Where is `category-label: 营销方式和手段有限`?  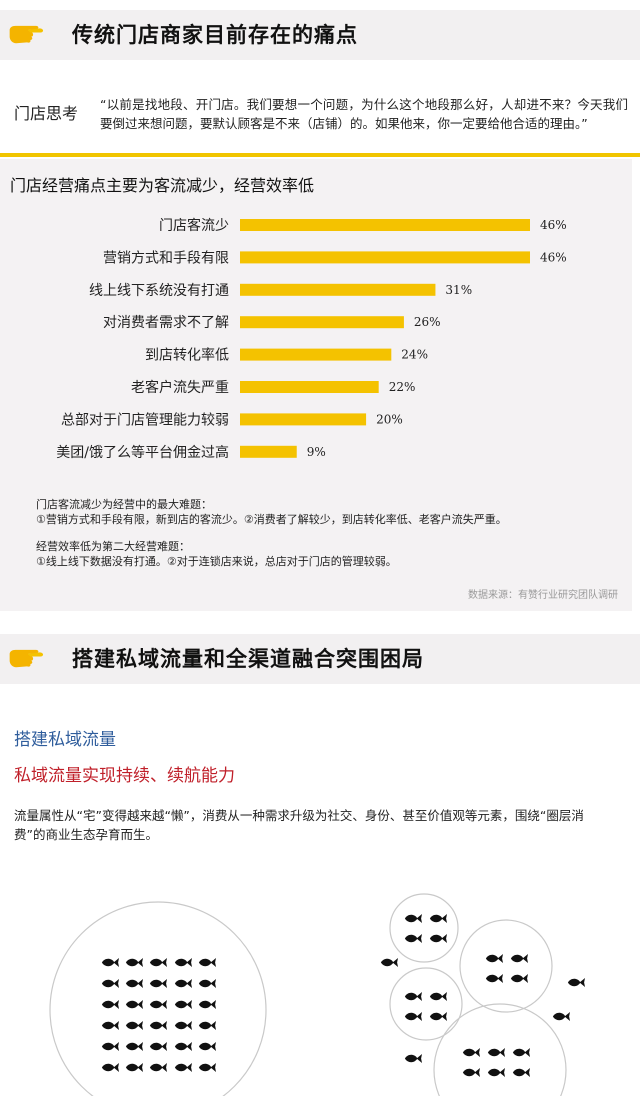
category-label: 营销方式和手段有限 is located at coordinates (166, 258).